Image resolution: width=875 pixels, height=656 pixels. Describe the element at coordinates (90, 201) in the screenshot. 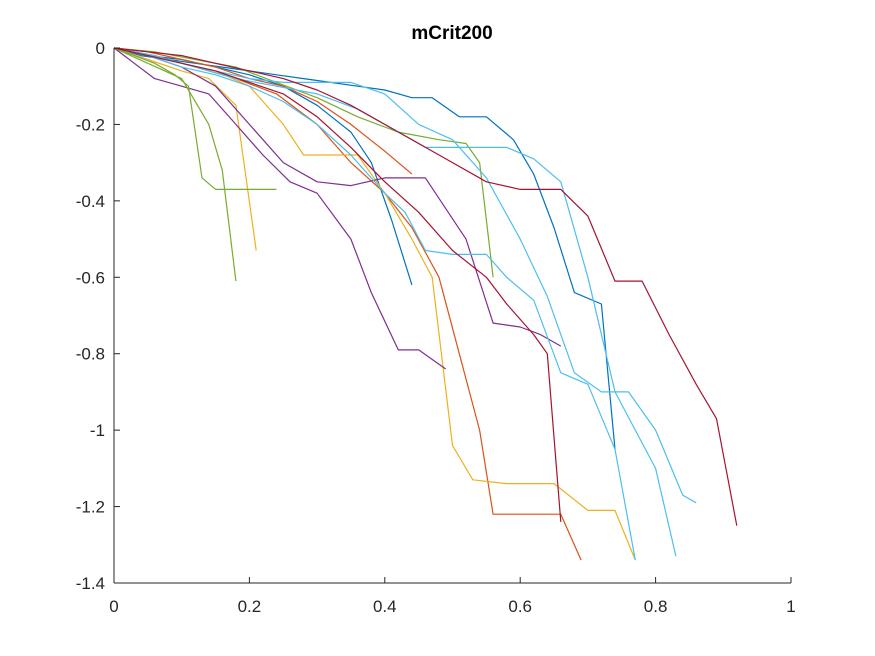

I see `y-tick-label: -0.4` at that location.